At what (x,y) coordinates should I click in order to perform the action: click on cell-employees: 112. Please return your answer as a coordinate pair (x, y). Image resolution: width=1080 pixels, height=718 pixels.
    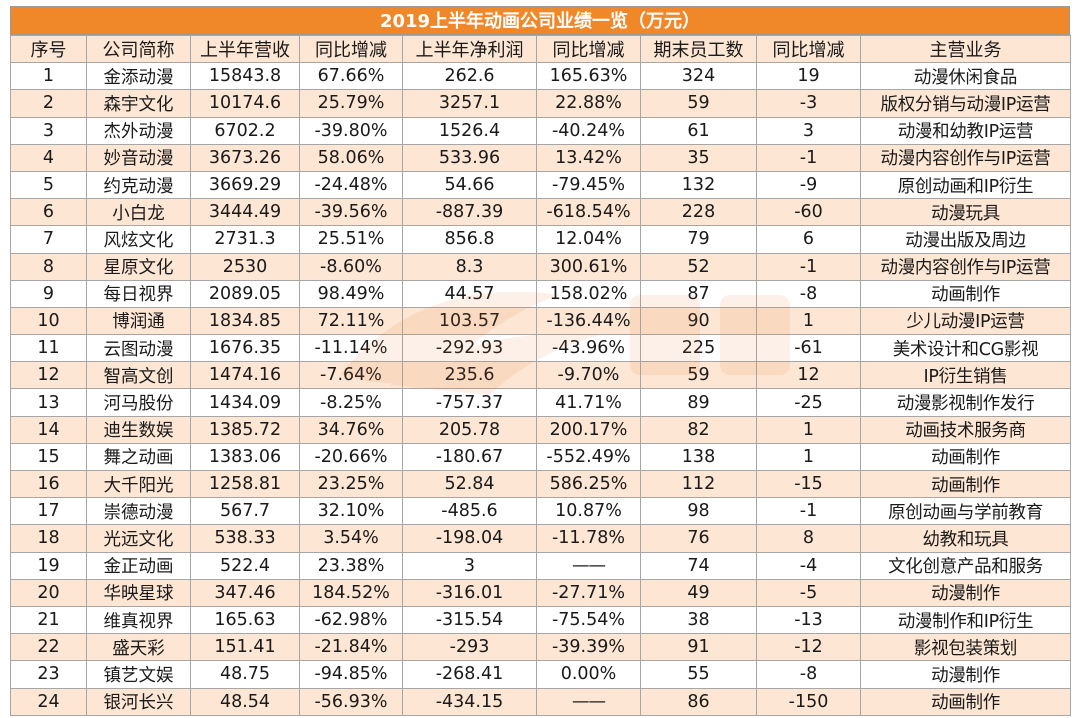
    Looking at the image, I should click on (698, 484).